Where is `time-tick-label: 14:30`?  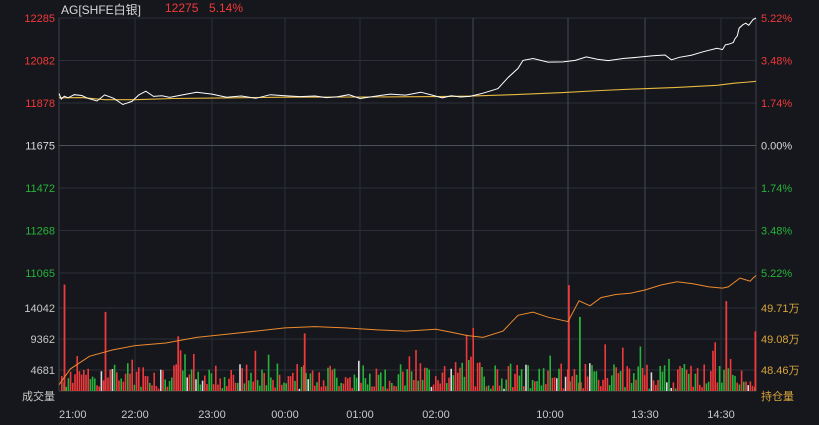
time-tick-label: 14:30 is located at coordinates (721, 415).